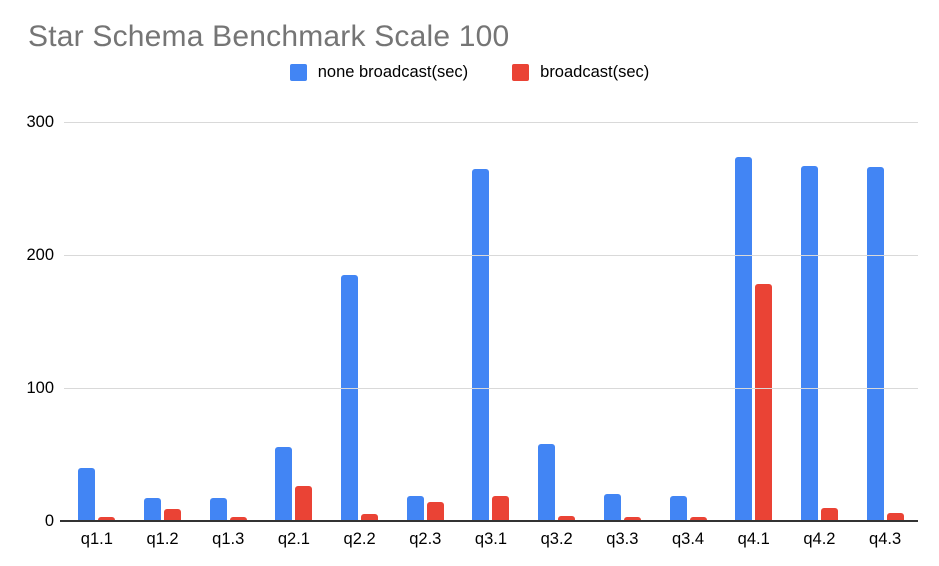 The width and height of the screenshot is (939, 566). I want to click on bar-group-q2.1, so click(294, 321).